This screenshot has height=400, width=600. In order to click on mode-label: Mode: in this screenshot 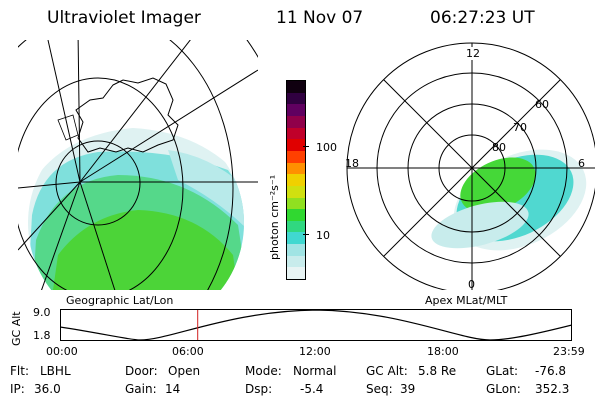, I will do `click(263, 371)`.